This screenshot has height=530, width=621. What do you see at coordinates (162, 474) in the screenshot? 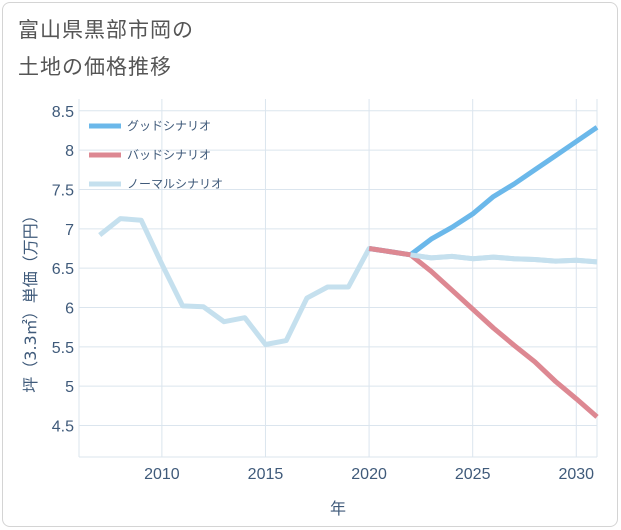
I see `x-tick-label: 2010` at bounding box center [162, 474].